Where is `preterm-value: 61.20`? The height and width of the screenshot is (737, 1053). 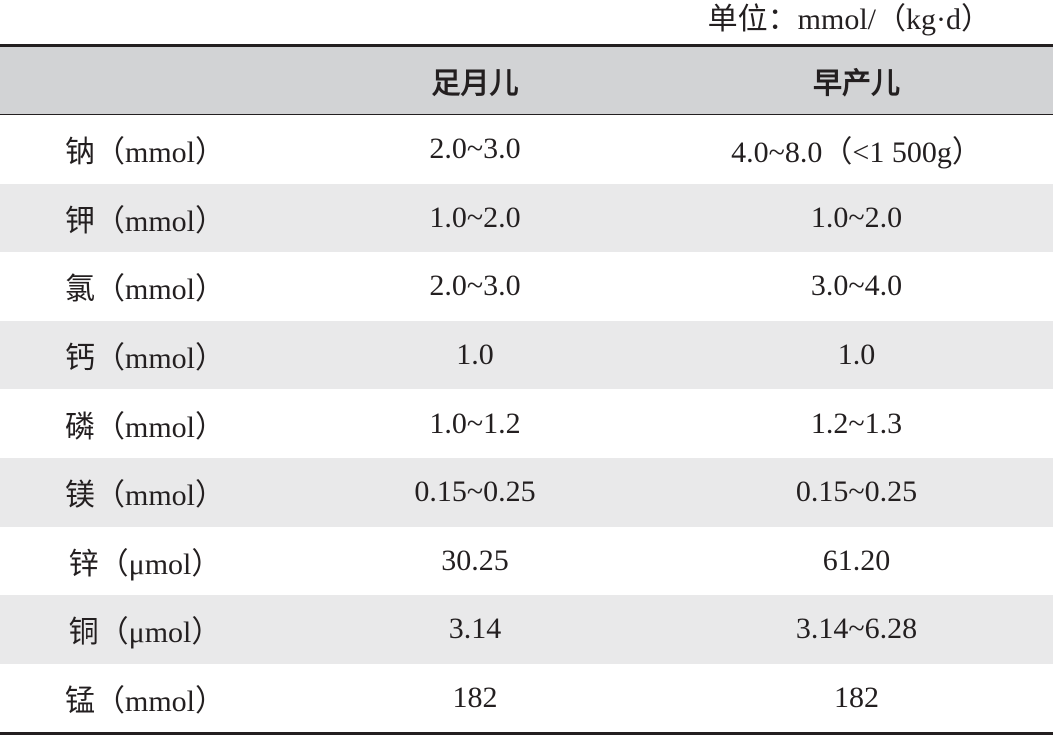 preterm-value: 61.20 is located at coordinates (856, 560).